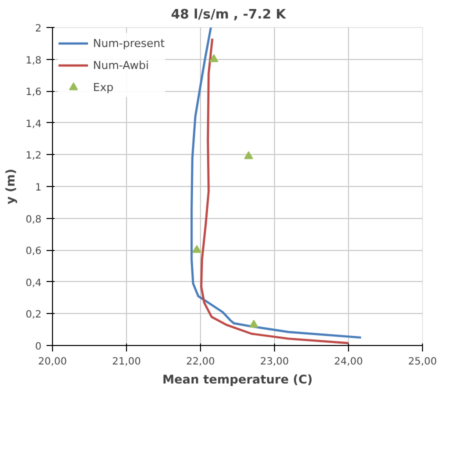  I want to click on x-tick-label: 21,00, so click(126, 362).